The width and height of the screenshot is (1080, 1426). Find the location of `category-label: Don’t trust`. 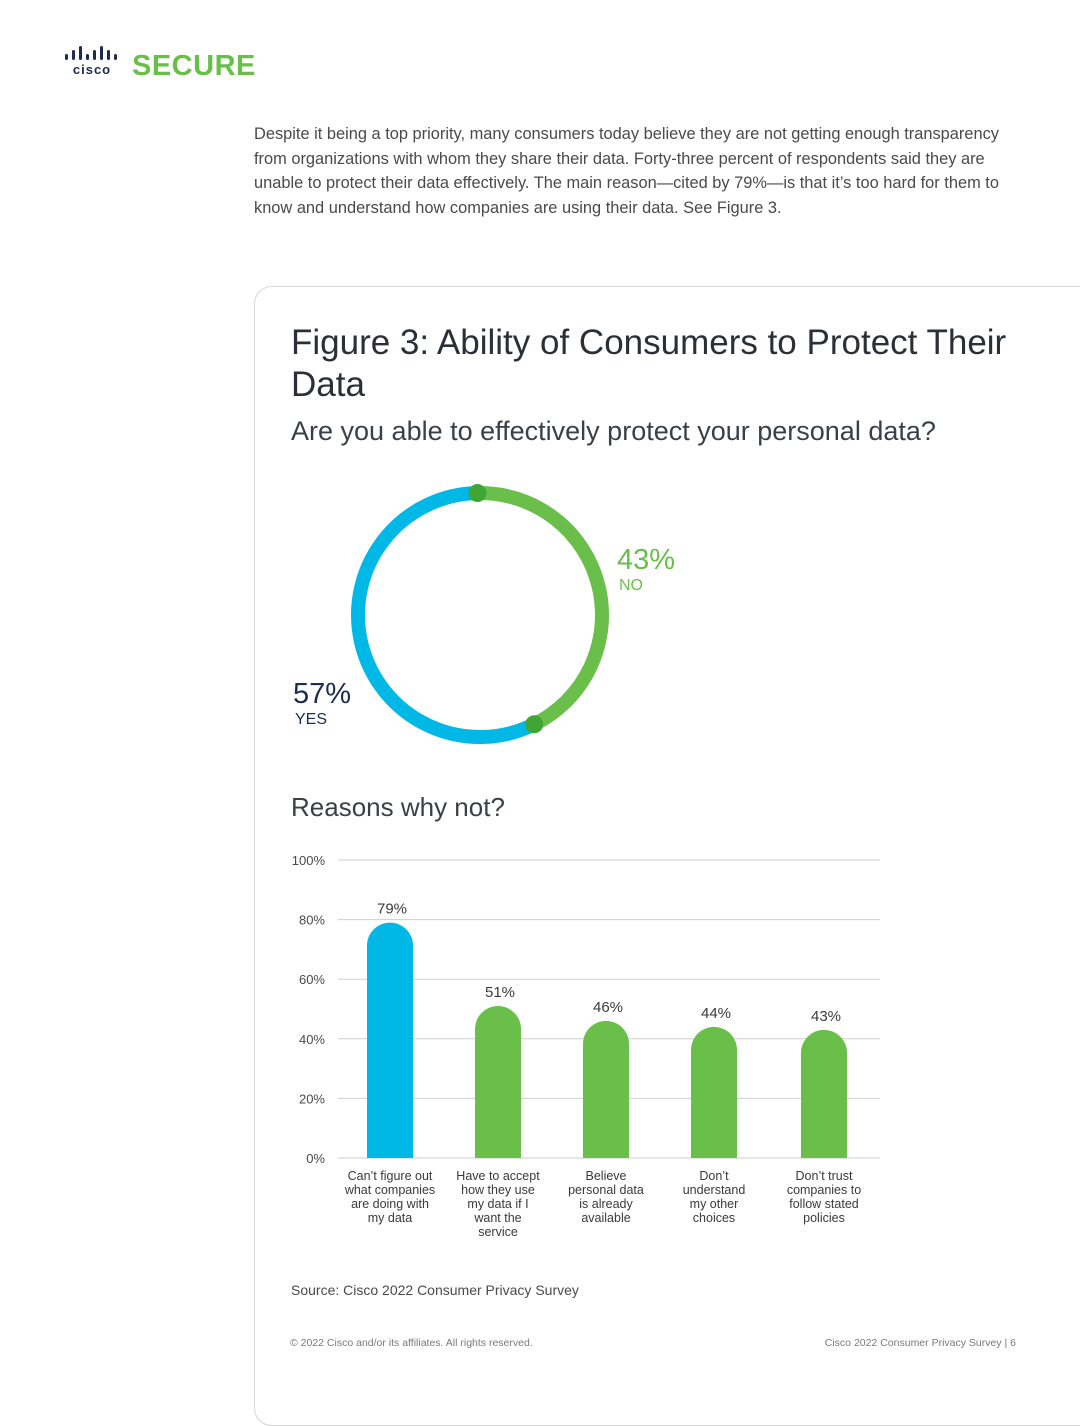

category-label: Don’t trust is located at coordinates (824, 1176).